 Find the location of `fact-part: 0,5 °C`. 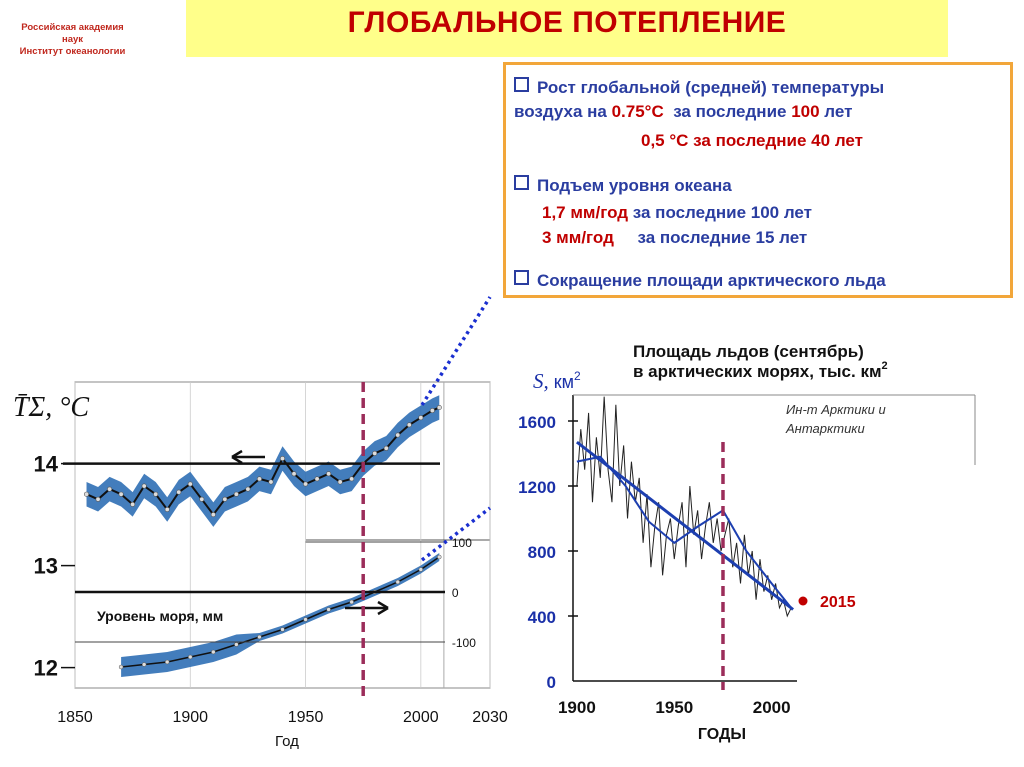

fact-part: 0,5 °C is located at coordinates (665, 140).